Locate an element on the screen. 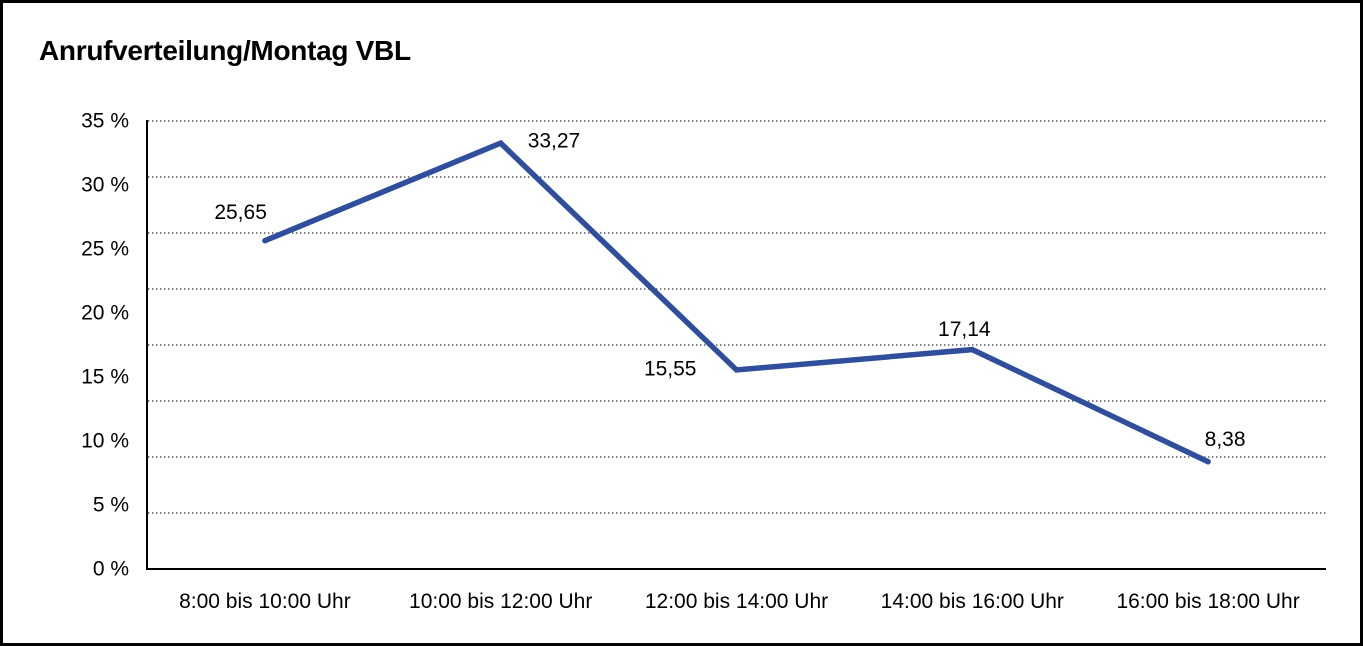 The image size is (1363, 646). y-tick-label: 10 % is located at coordinates (105, 441).